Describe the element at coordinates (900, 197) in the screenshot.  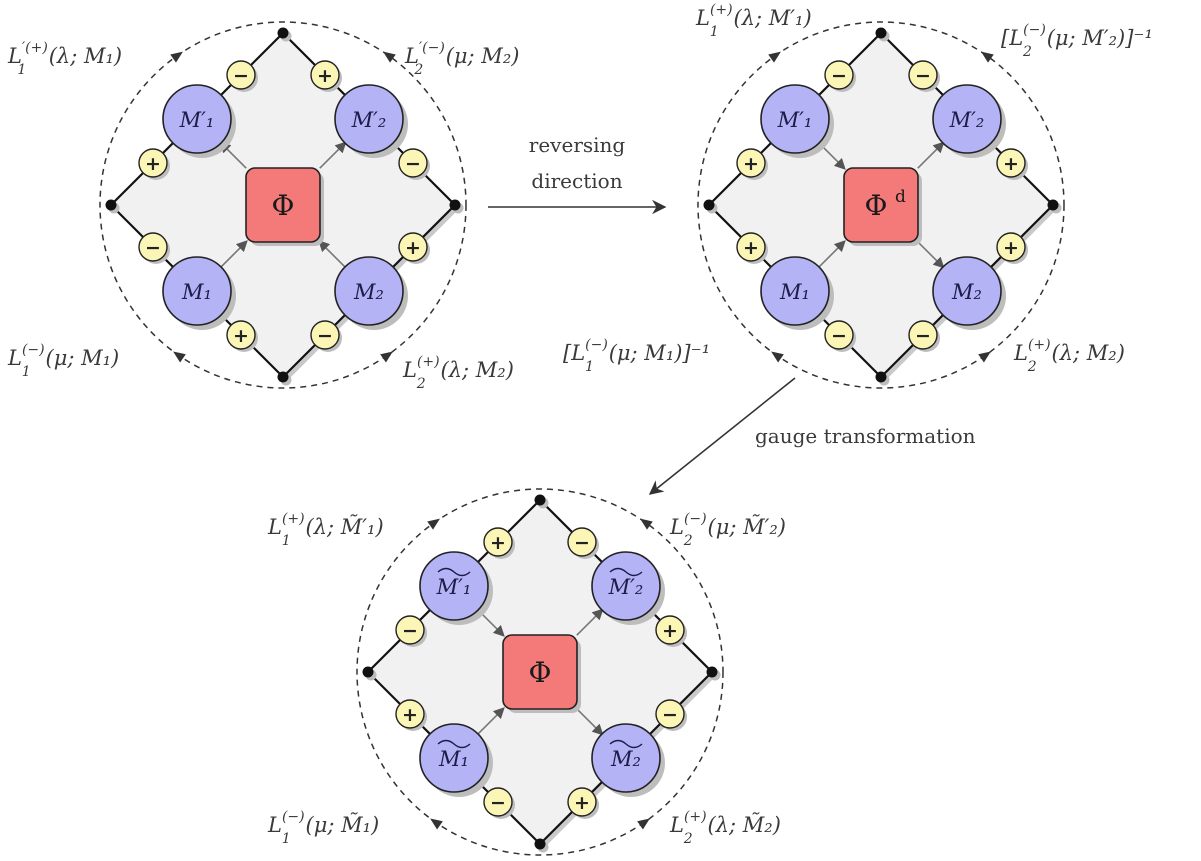
I see `center-label-sup: d` at that location.